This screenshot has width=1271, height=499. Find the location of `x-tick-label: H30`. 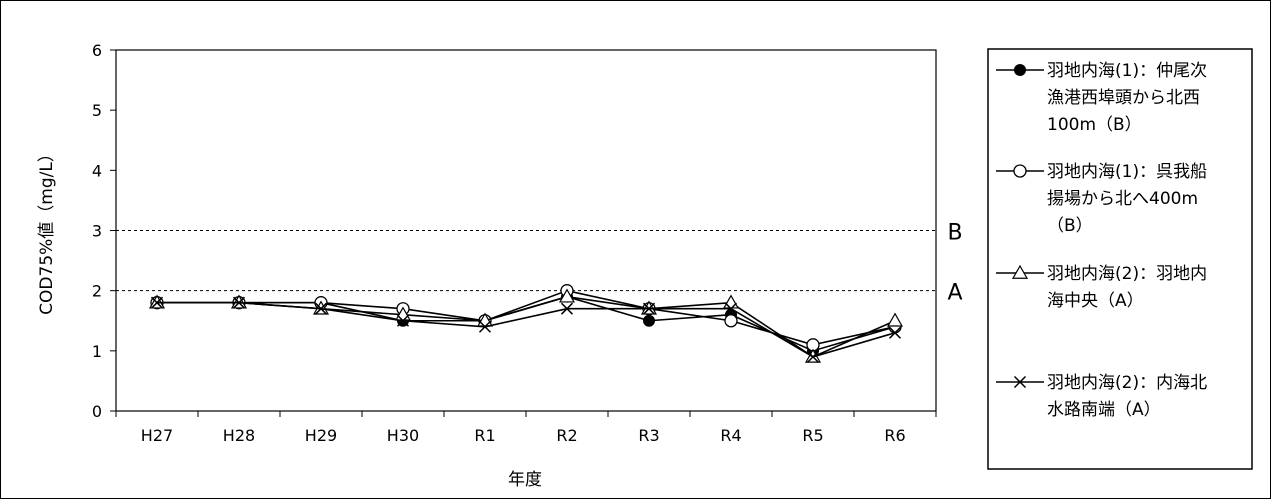

x-tick-label: H30 is located at coordinates (403, 435).